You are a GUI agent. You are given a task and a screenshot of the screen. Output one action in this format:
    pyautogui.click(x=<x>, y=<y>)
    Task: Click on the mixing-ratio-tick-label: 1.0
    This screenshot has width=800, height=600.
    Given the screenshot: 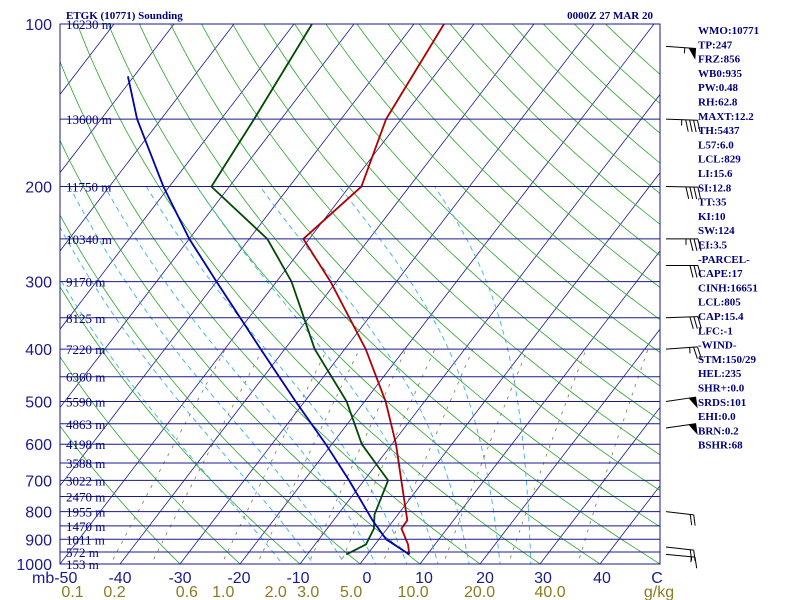 What is the action you would take?
    pyautogui.click(x=223, y=592)
    